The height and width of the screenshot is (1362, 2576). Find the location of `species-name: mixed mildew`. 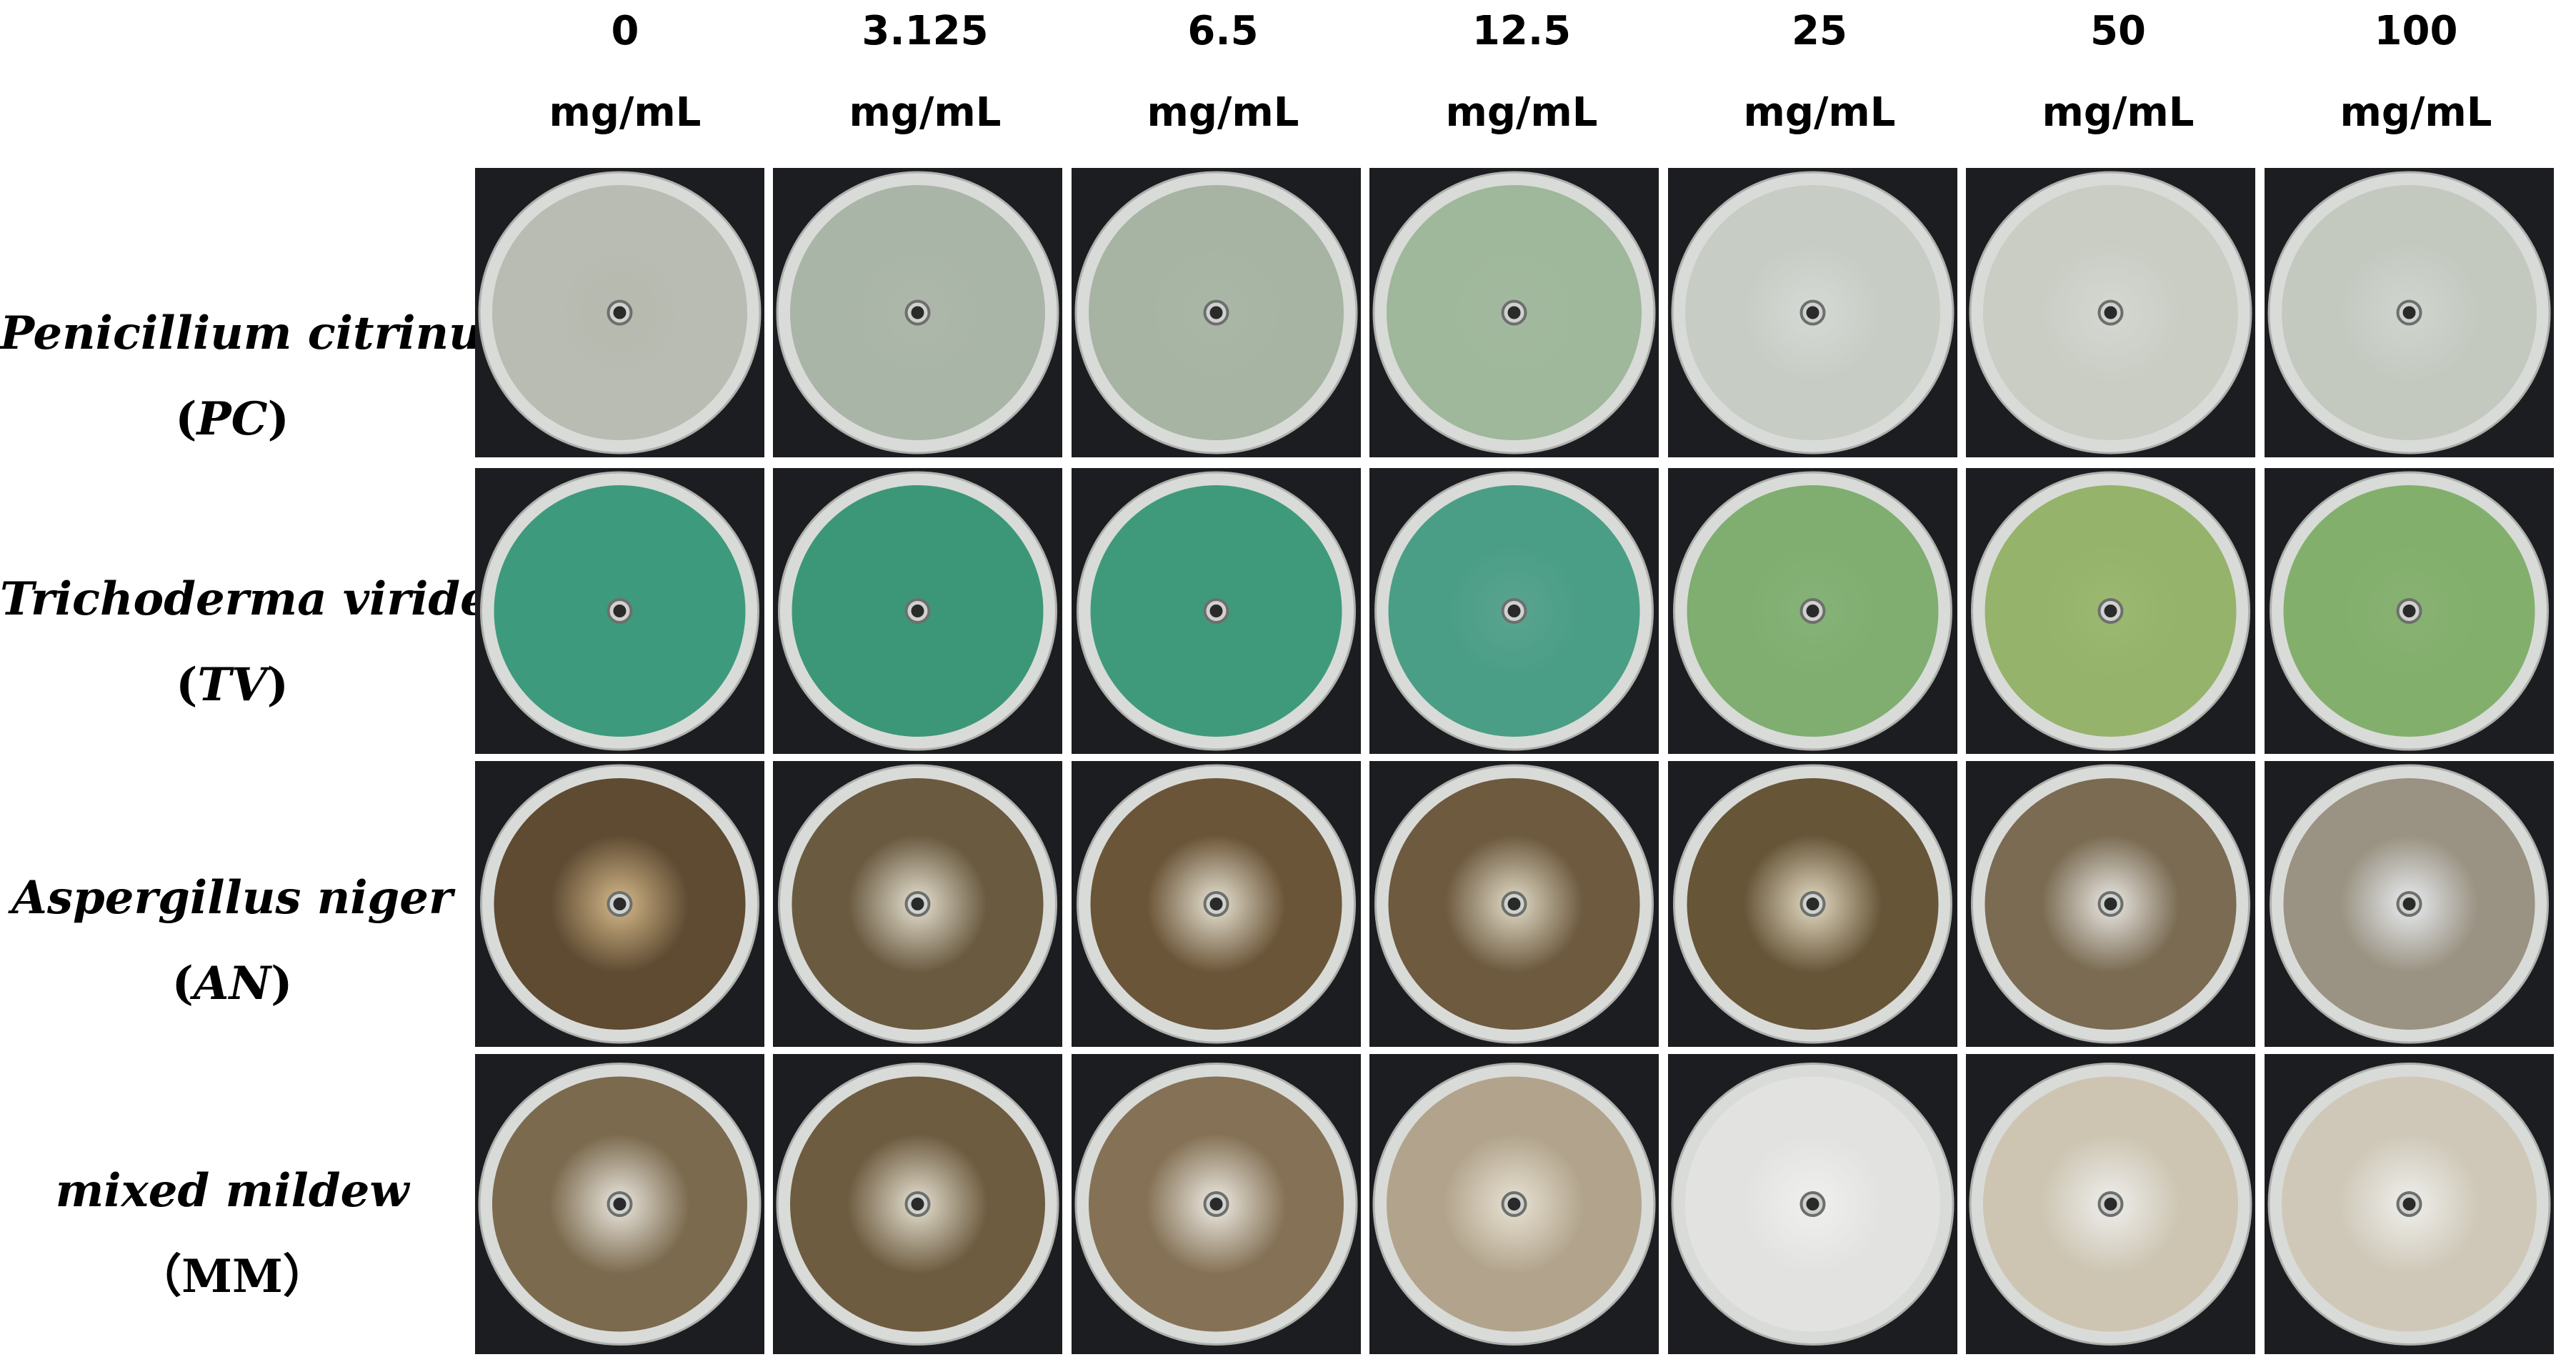

species-name: mixed mildew is located at coordinates (232, 1191).